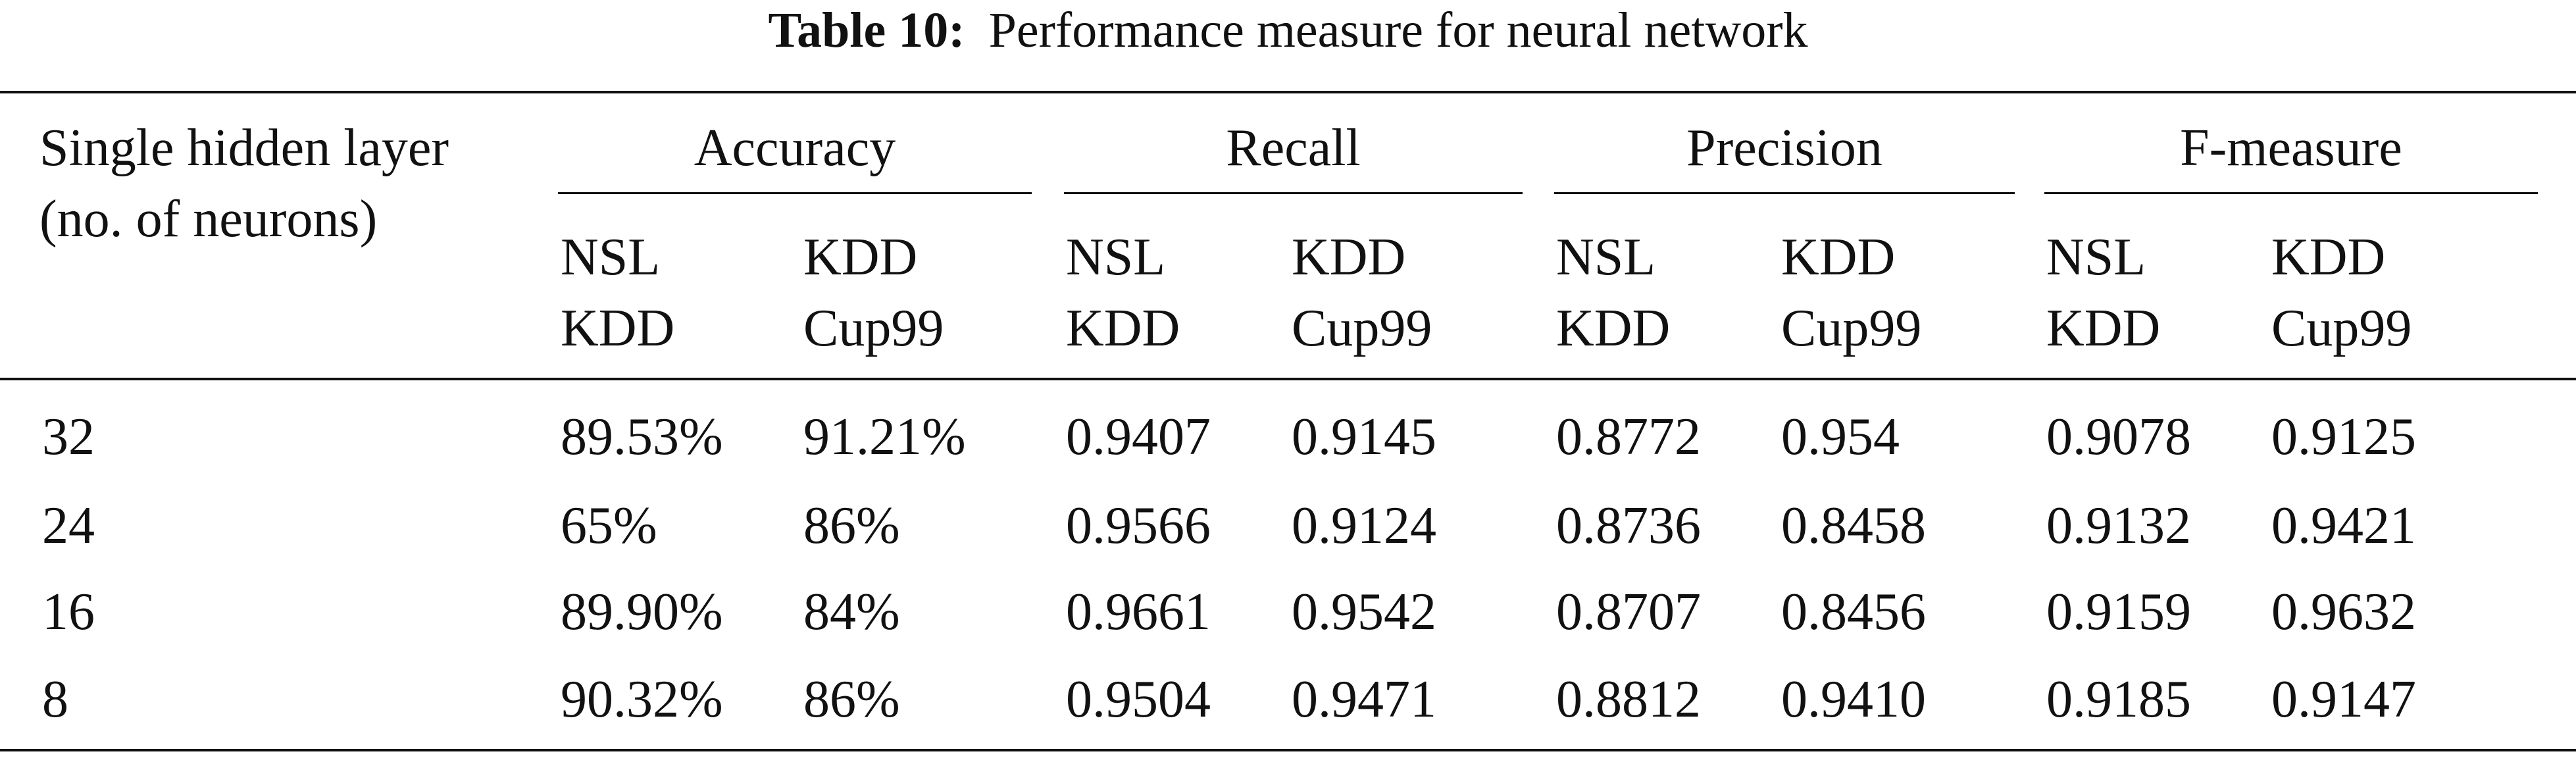  What do you see at coordinates (244, 148) in the screenshot?
I see `row-label-header-line1: Single hidden layer` at bounding box center [244, 148].